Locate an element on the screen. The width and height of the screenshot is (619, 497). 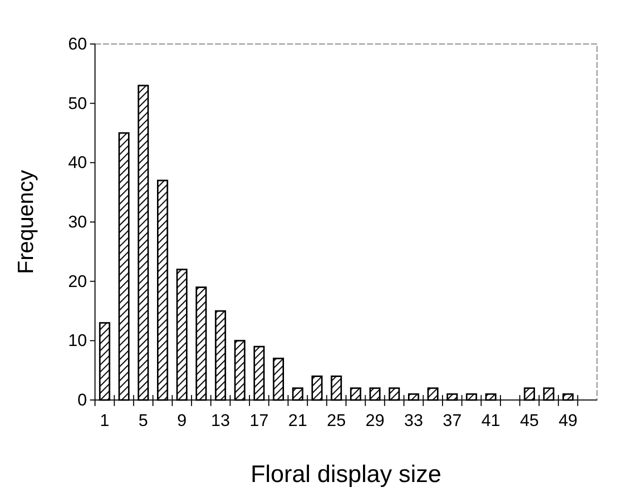
x-tick-label: 1 is located at coordinates (105, 420).